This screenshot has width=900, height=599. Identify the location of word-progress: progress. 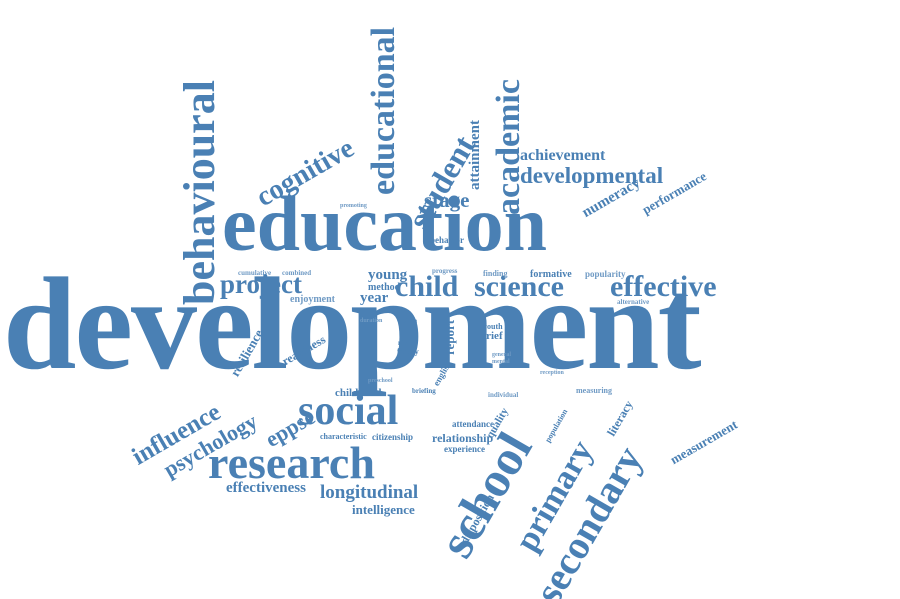
(445, 271).